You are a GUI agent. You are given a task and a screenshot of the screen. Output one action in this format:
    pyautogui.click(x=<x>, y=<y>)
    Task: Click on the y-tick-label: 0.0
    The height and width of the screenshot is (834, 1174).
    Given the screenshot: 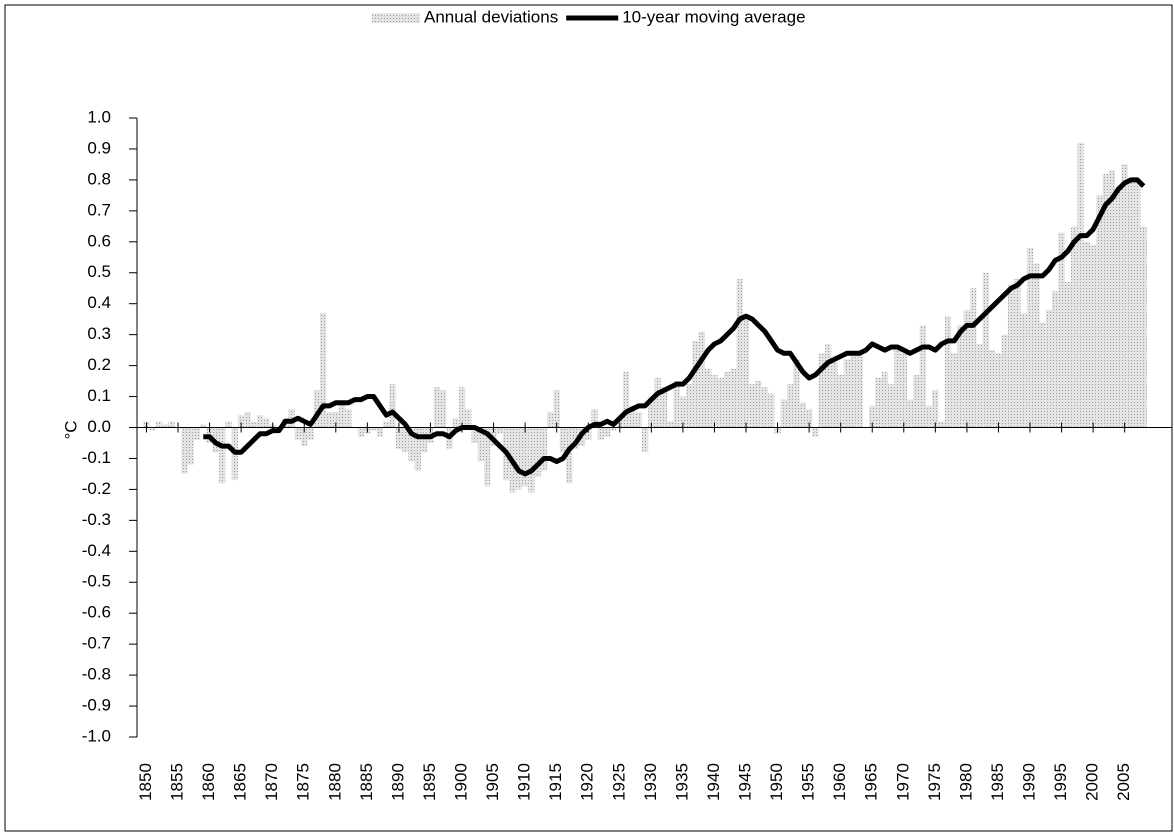 What is the action you would take?
    pyautogui.click(x=99, y=426)
    